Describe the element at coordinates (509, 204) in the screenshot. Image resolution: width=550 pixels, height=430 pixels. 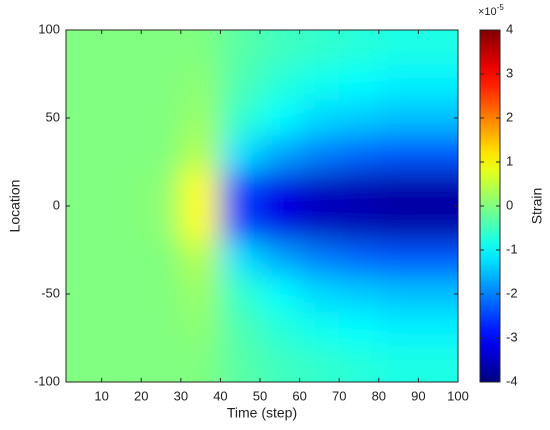
I see `colorbar-tick-label: 0` at that location.